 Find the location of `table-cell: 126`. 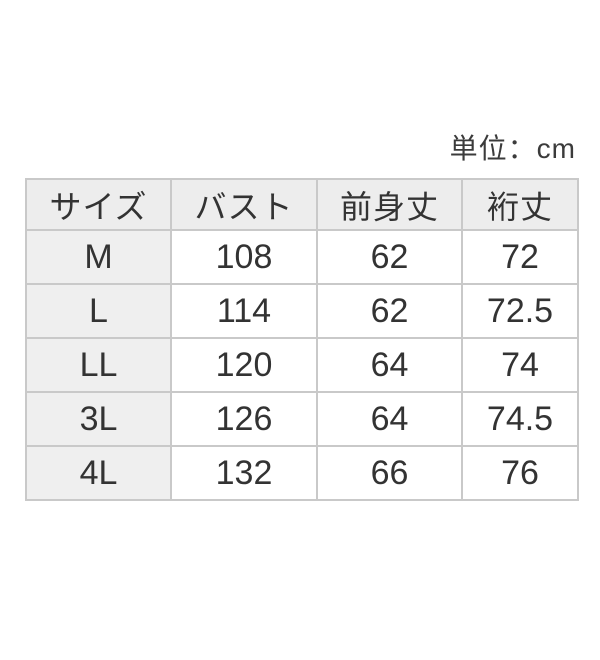

table-cell: 126 is located at coordinates (244, 419).